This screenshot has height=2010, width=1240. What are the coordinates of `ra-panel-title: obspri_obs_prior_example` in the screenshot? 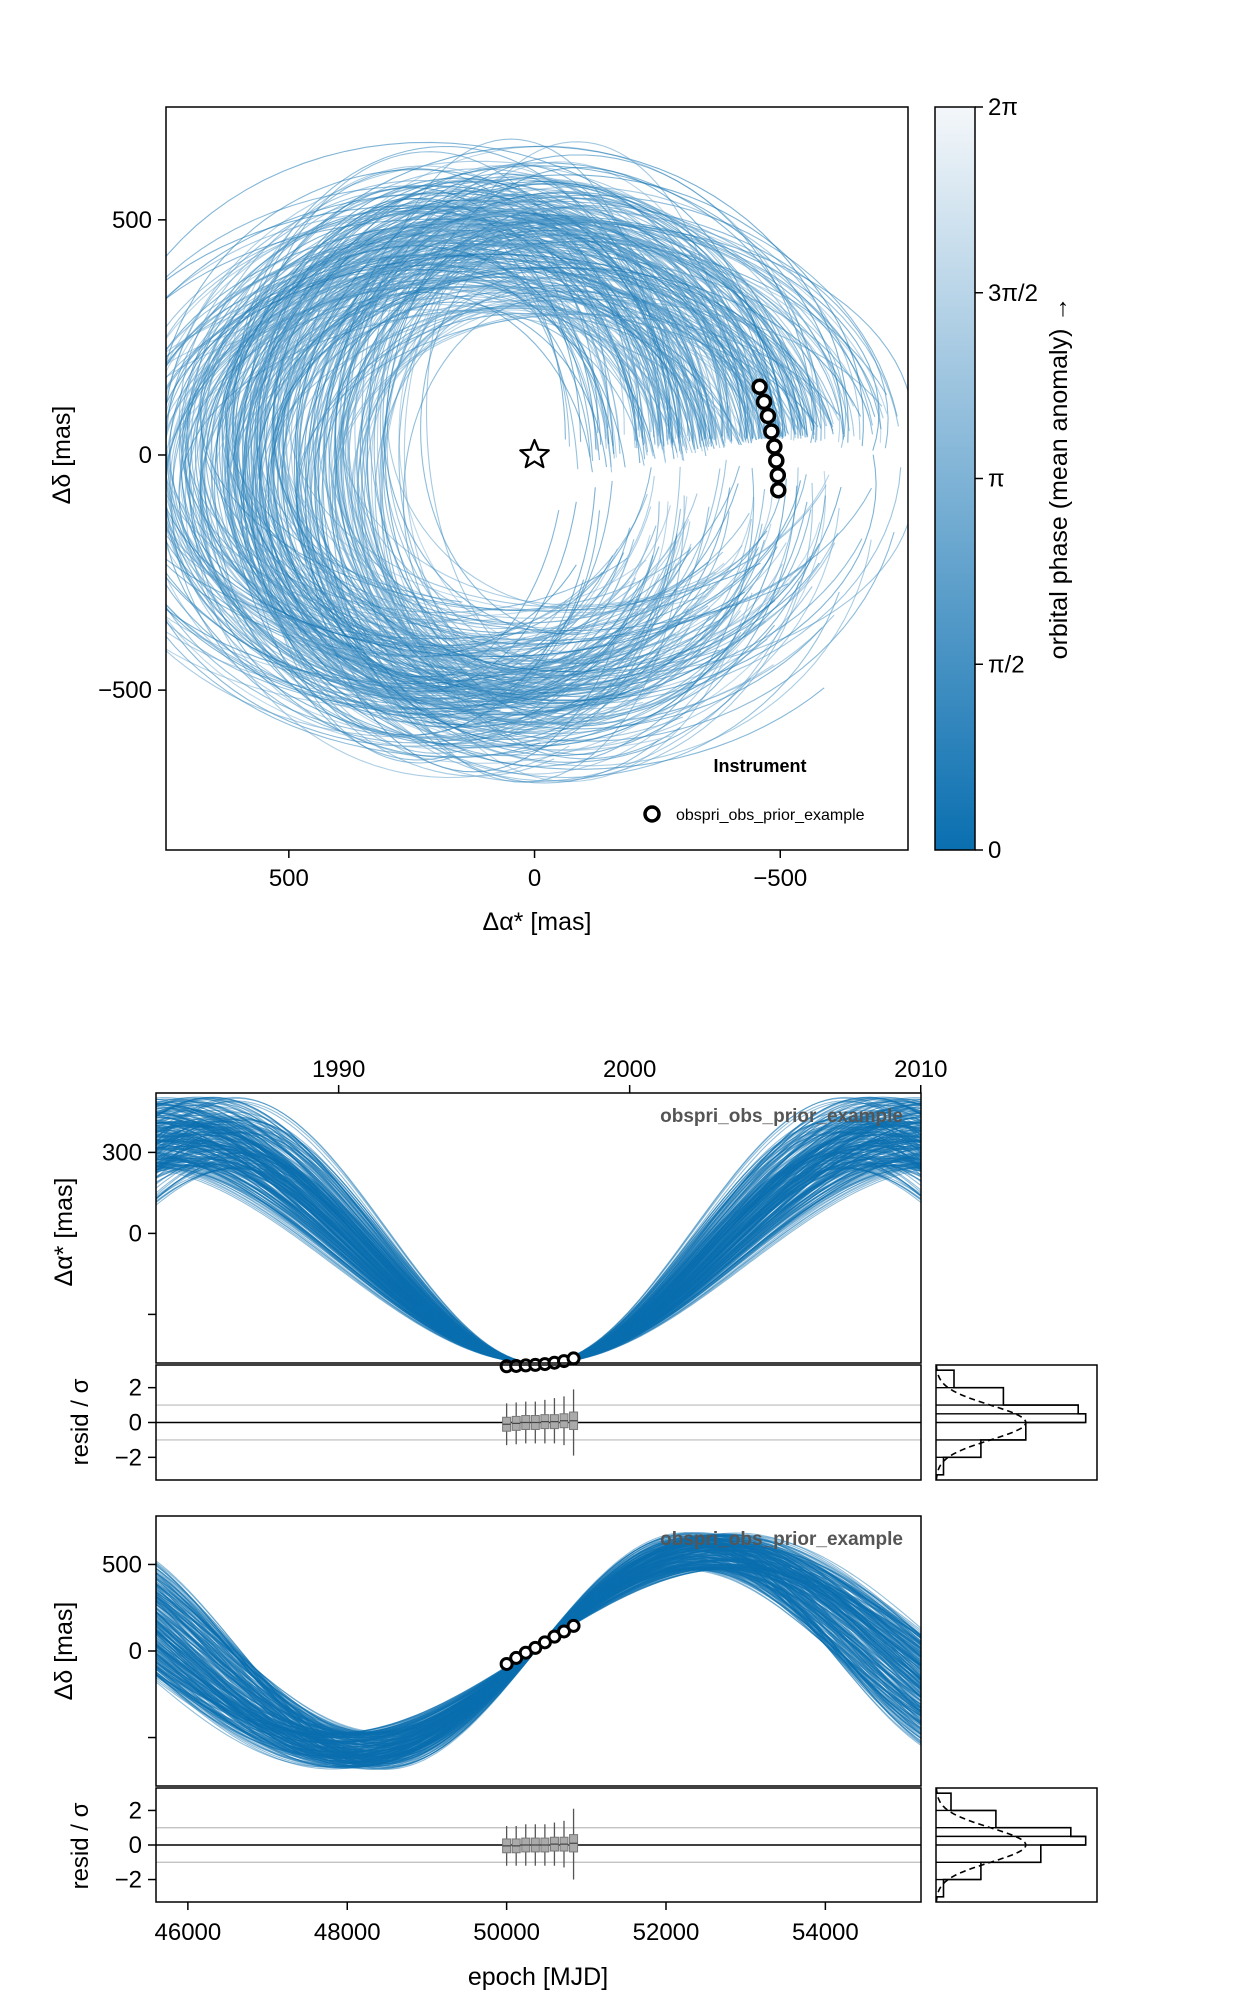 It's located at (781, 1116).